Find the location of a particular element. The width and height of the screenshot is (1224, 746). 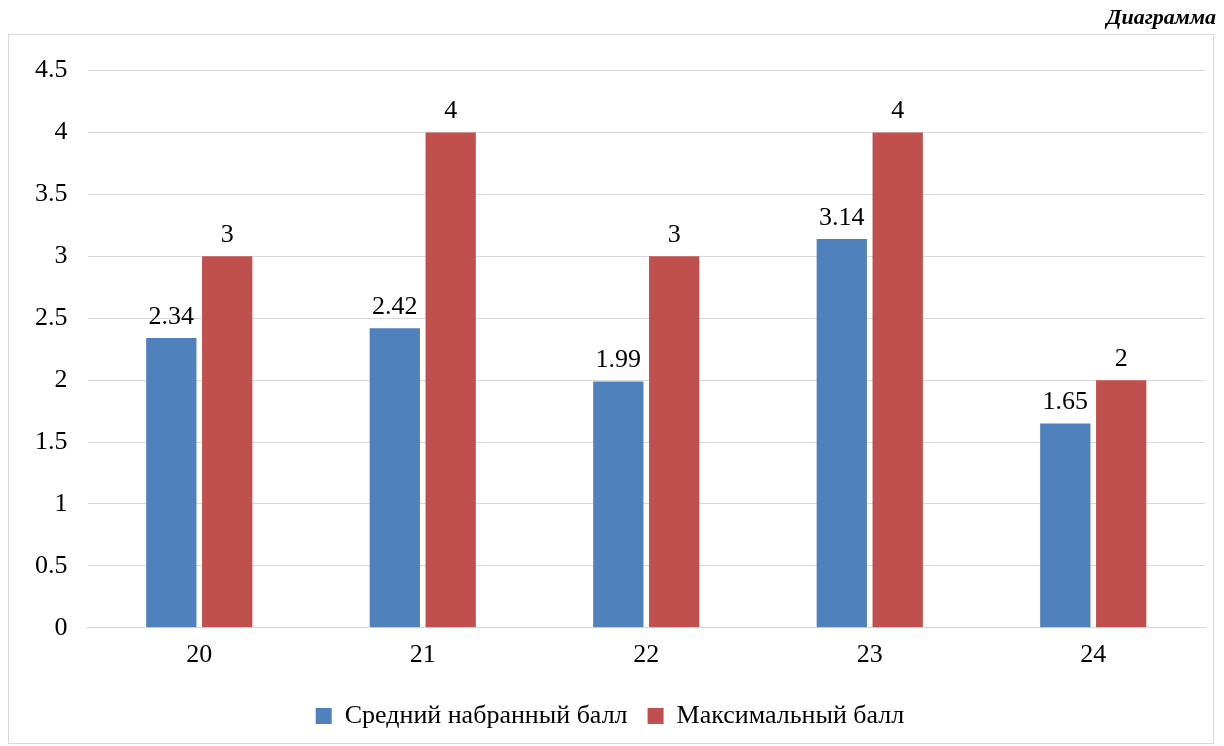

y-tick-label: 0.5 is located at coordinates (51, 564).